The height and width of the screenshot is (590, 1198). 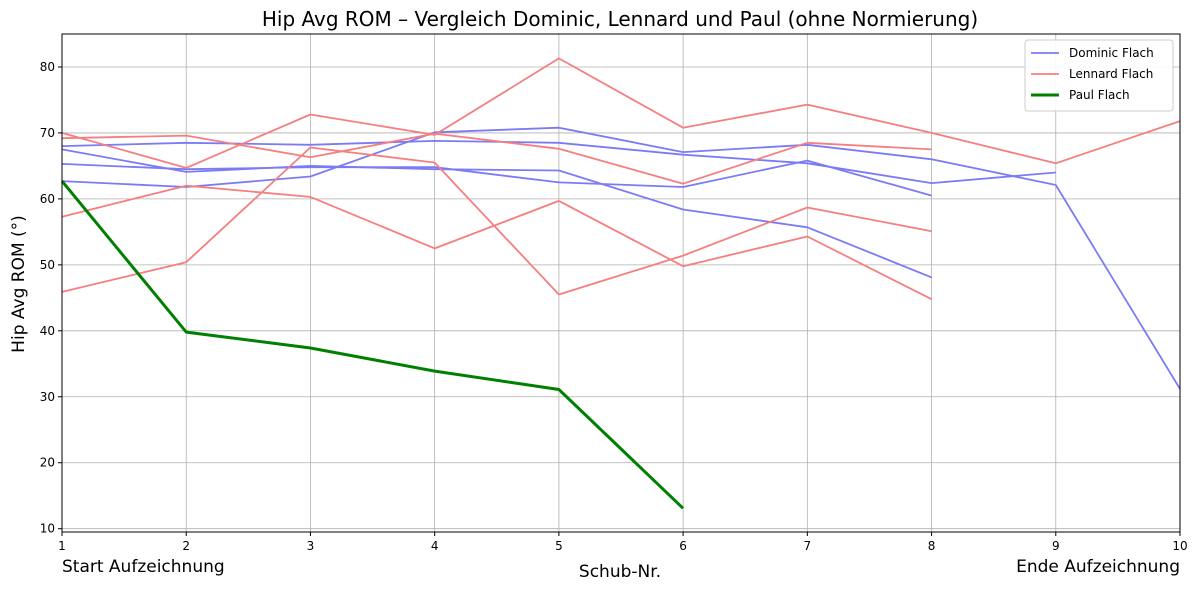 What do you see at coordinates (47, 133) in the screenshot?
I see `y-tick-label: 70` at bounding box center [47, 133].